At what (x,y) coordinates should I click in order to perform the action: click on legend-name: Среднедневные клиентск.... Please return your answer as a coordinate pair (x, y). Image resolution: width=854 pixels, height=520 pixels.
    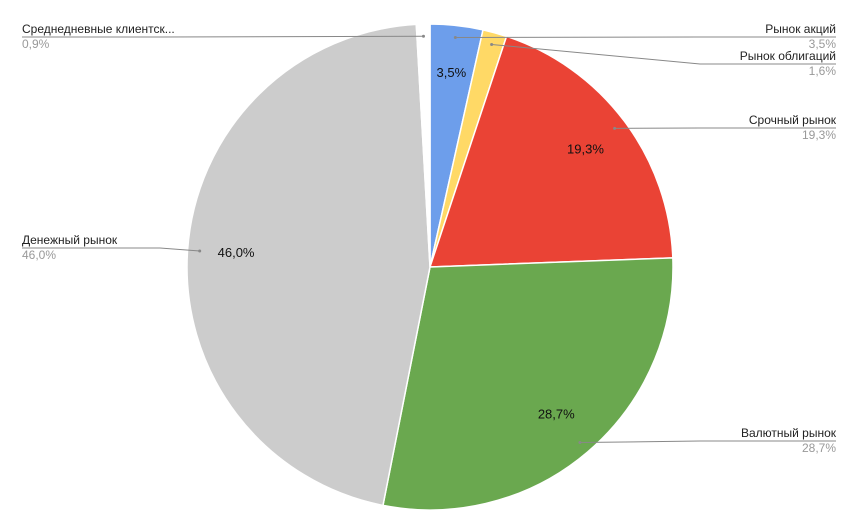
    Looking at the image, I should click on (98, 29).